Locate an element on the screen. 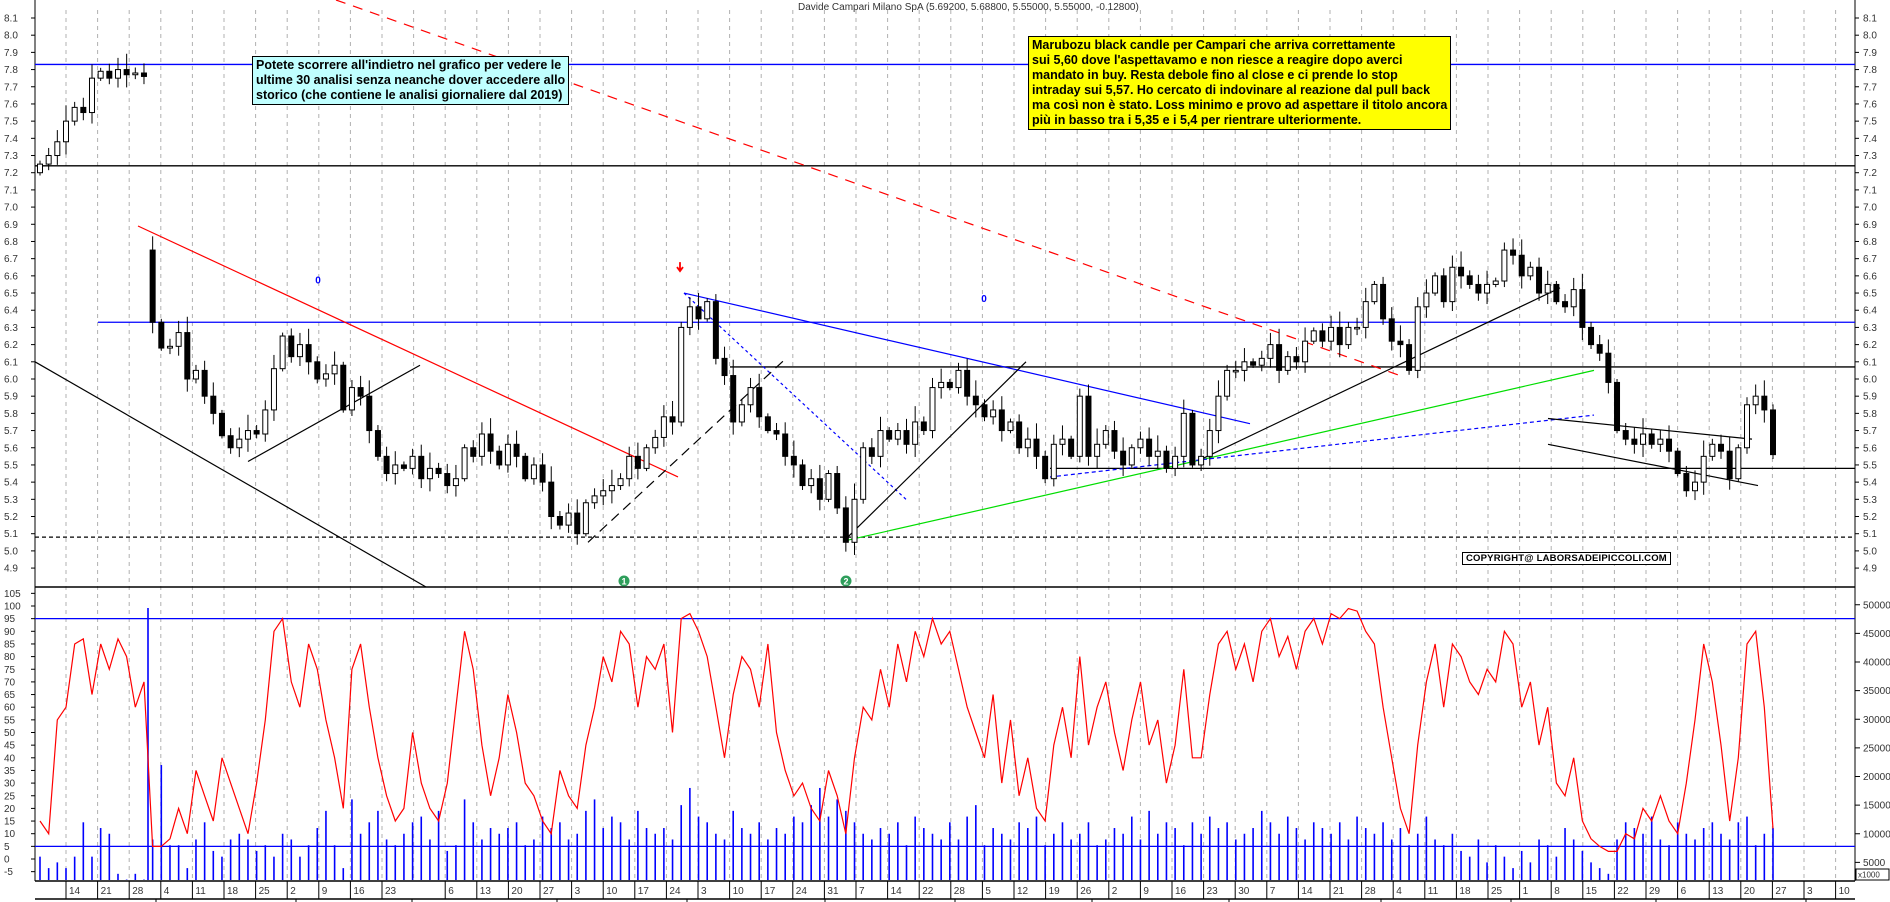 This screenshot has width=1890, height=902. trendline-blue-dotted is located at coordinates (1322, 446).